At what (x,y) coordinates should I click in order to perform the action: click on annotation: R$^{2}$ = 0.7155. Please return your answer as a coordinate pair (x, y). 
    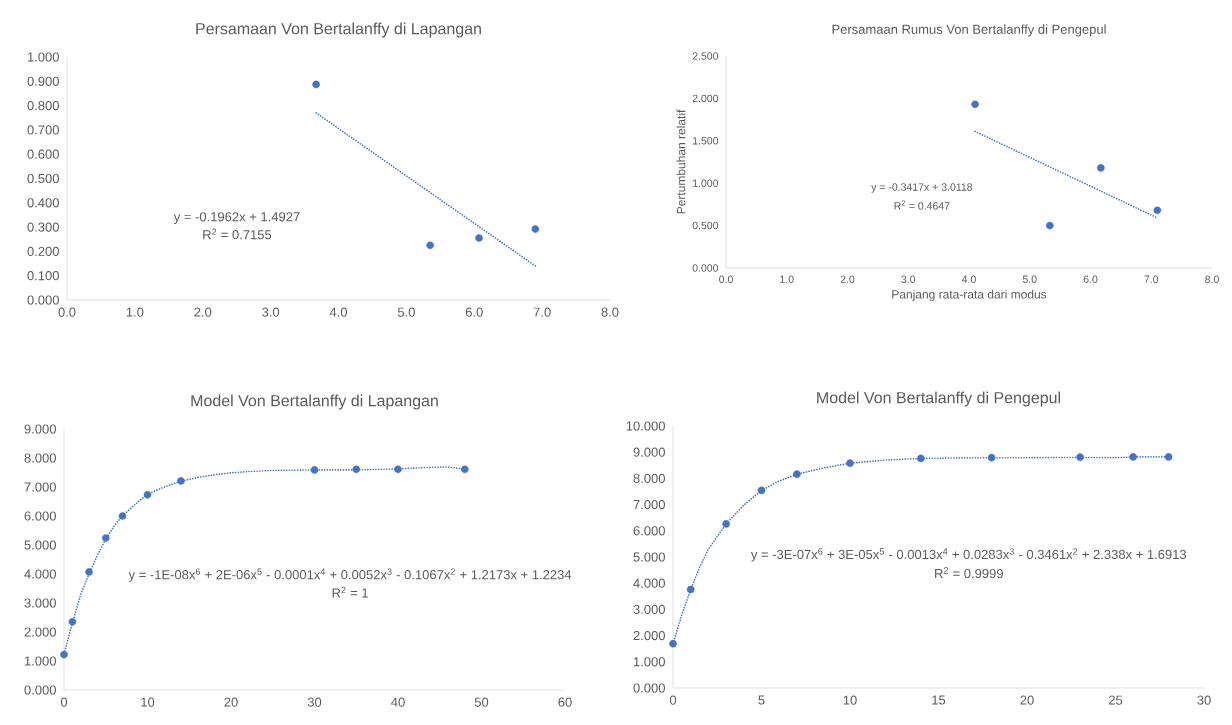
    Looking at the image, I should click on (237, 234).